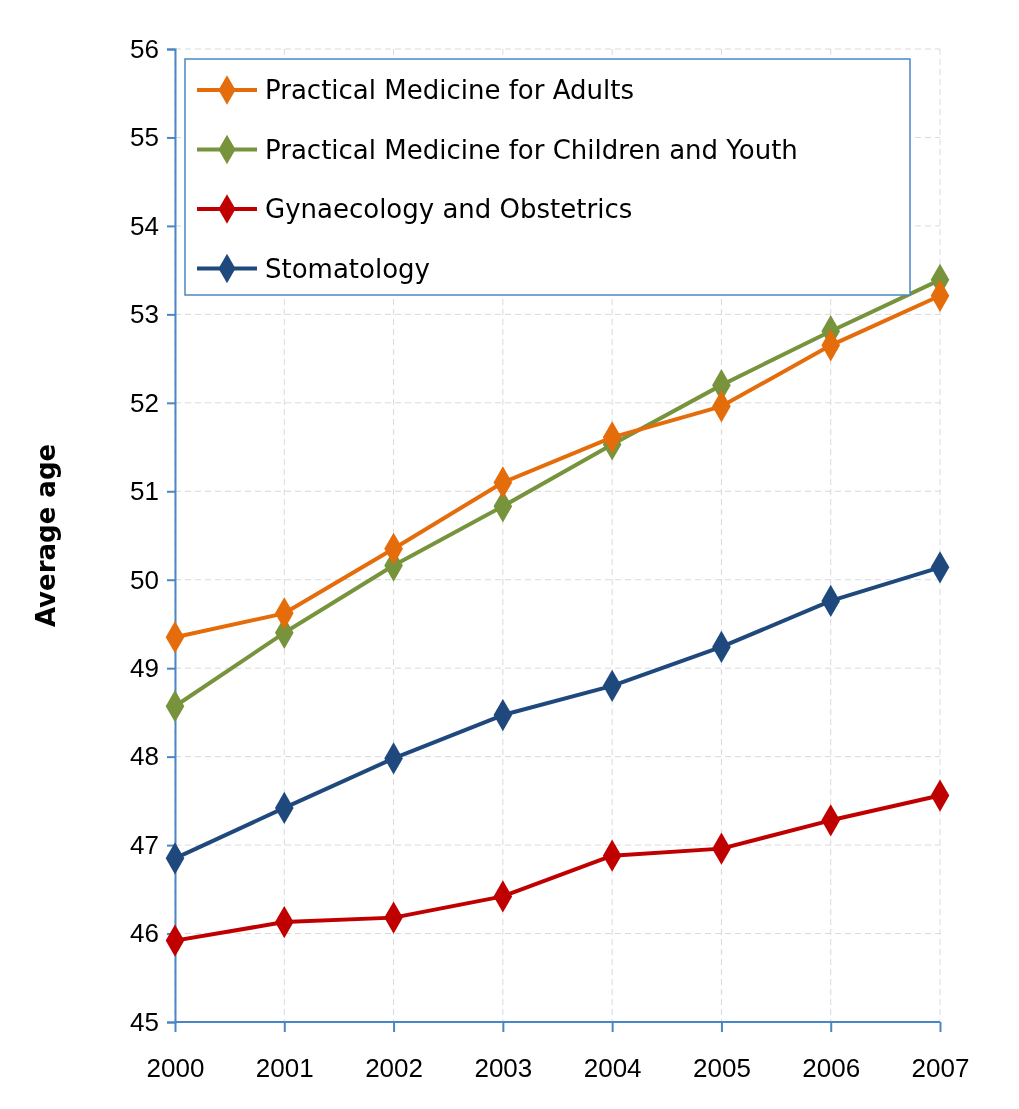  I want to click on x-tick-label: 2005, so click(722, 1067).